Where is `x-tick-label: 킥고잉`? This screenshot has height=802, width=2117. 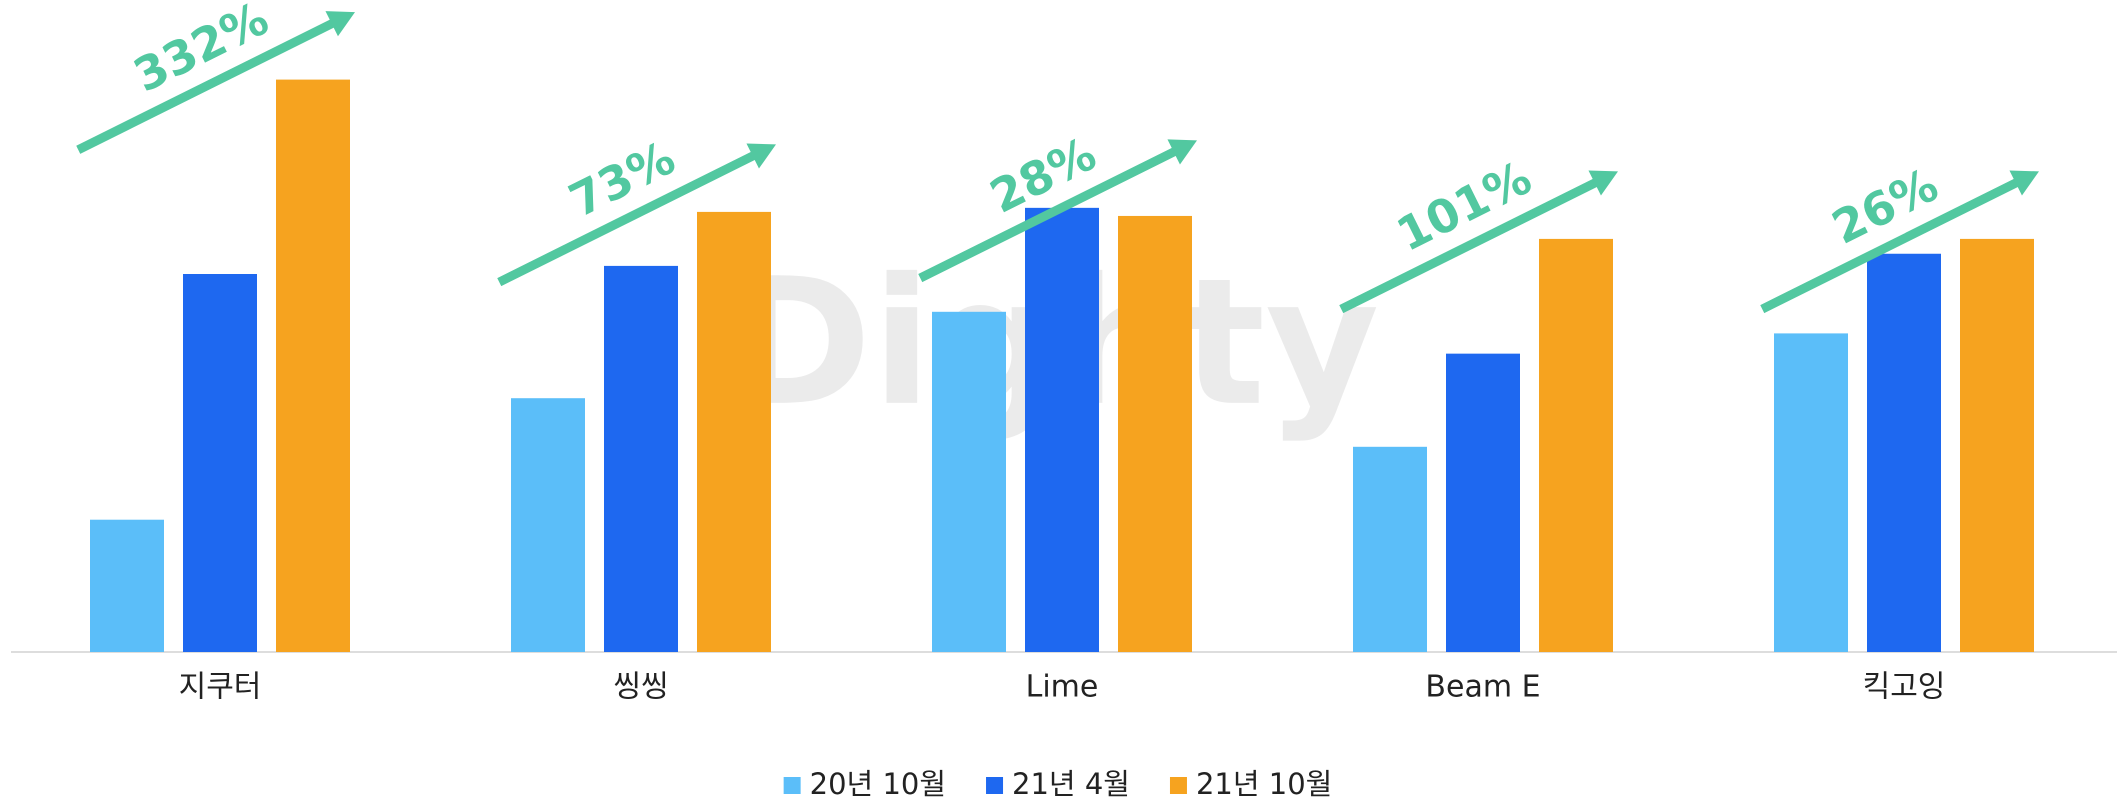 x-tick-label: 킥고잉 is located at coordinates (1904, 687).